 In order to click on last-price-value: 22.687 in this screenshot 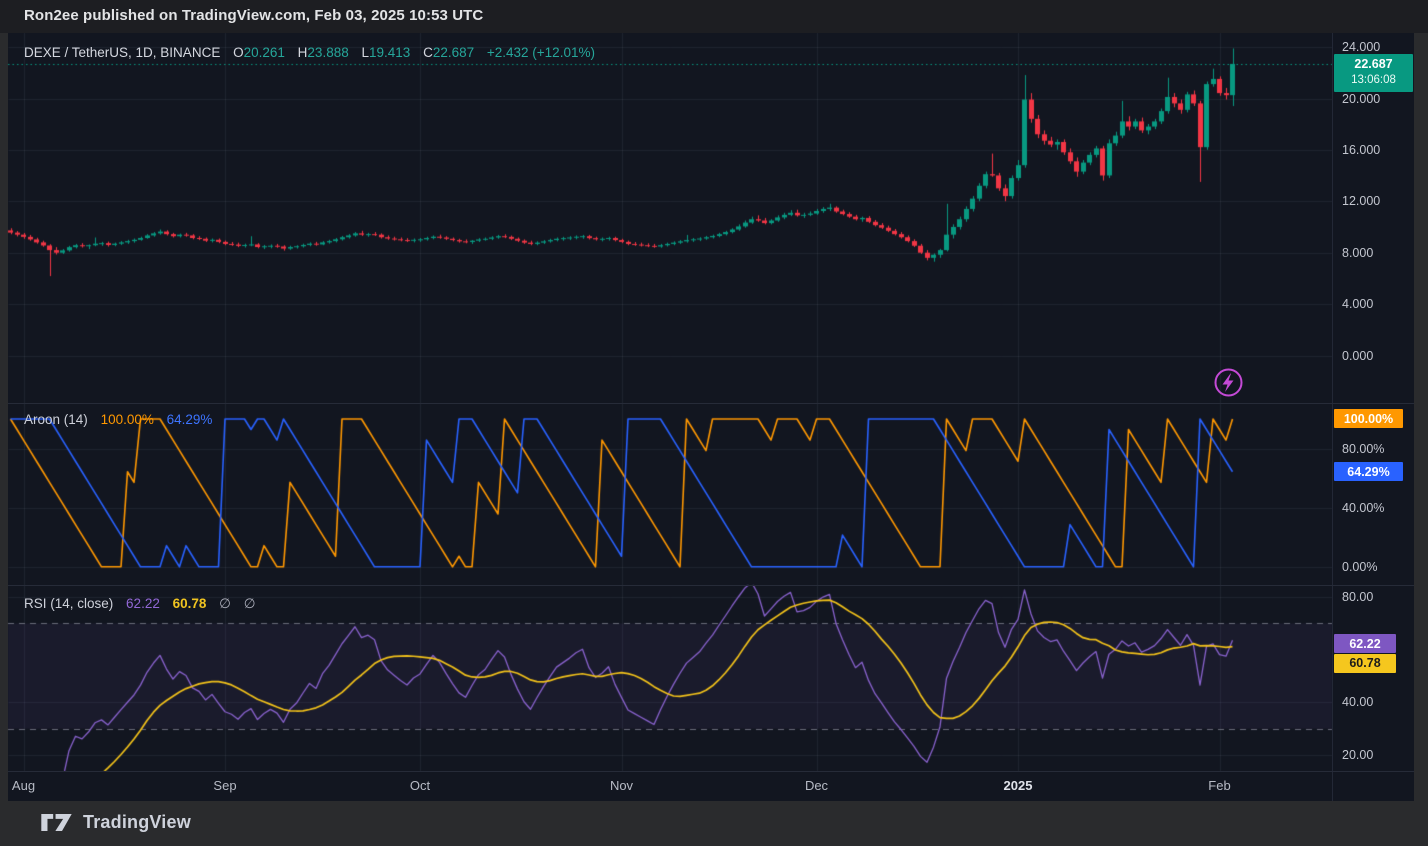, I will do `click(1373, 64)`.